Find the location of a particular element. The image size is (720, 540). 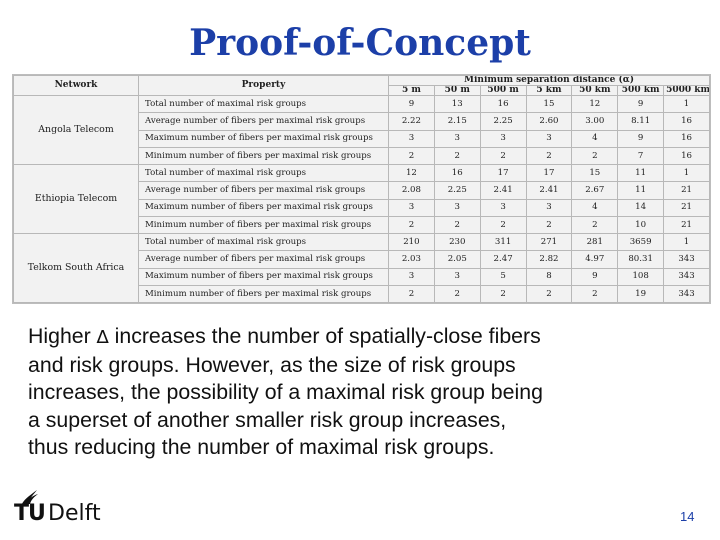

value-cell: 210 is located at coordinates (411, 242).